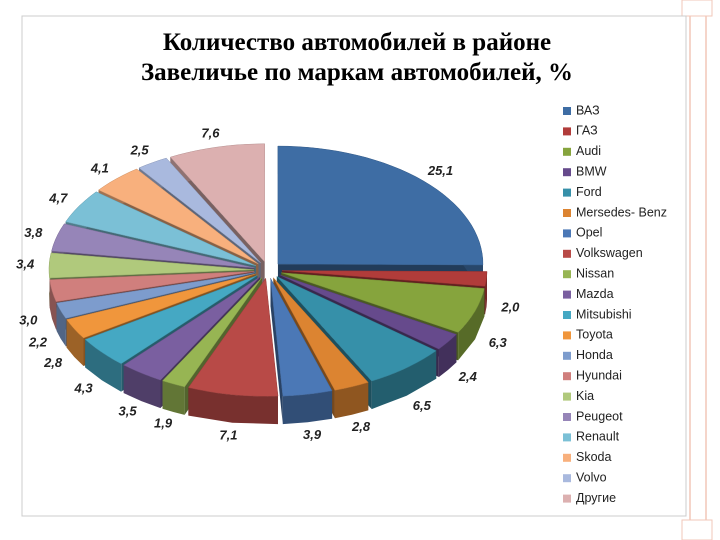 The width and height of the screenshot is (720, 540). I want to click on data-label: 2,5, so click(140, 150).